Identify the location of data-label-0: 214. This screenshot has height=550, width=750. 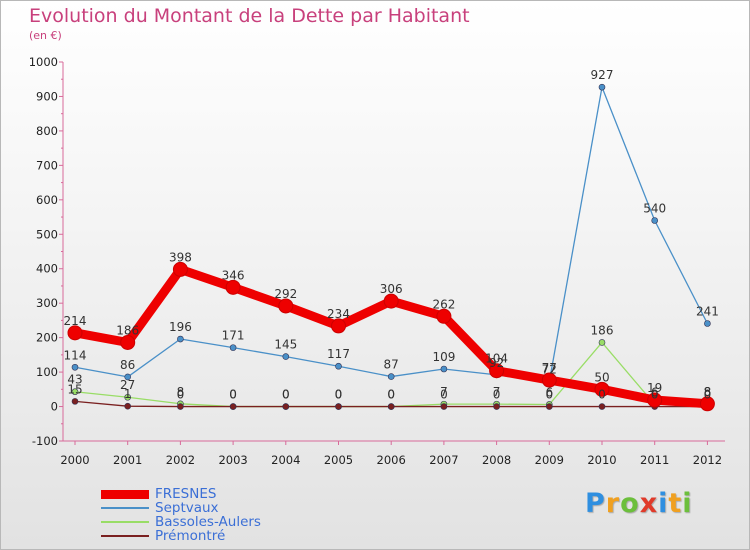
(75, 321).